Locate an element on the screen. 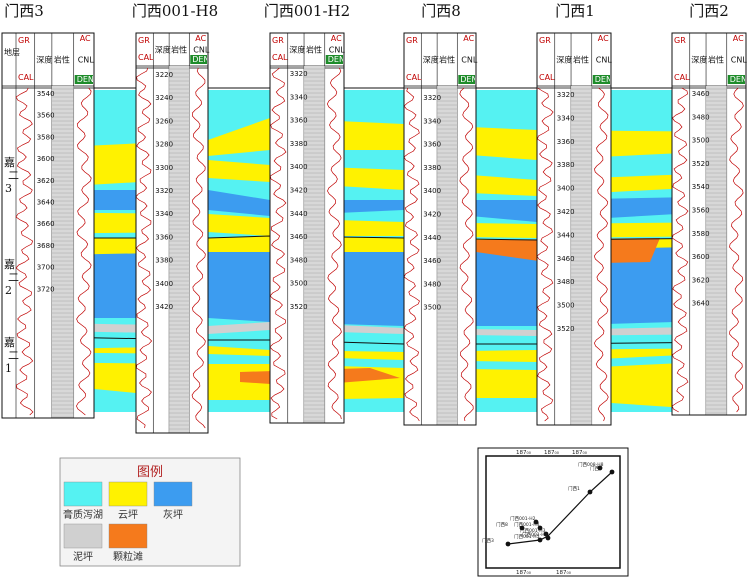 Image resolution: width=748 pixels, height=578 pixels. depth-label: 3480 is located at coordinates (566, 282).